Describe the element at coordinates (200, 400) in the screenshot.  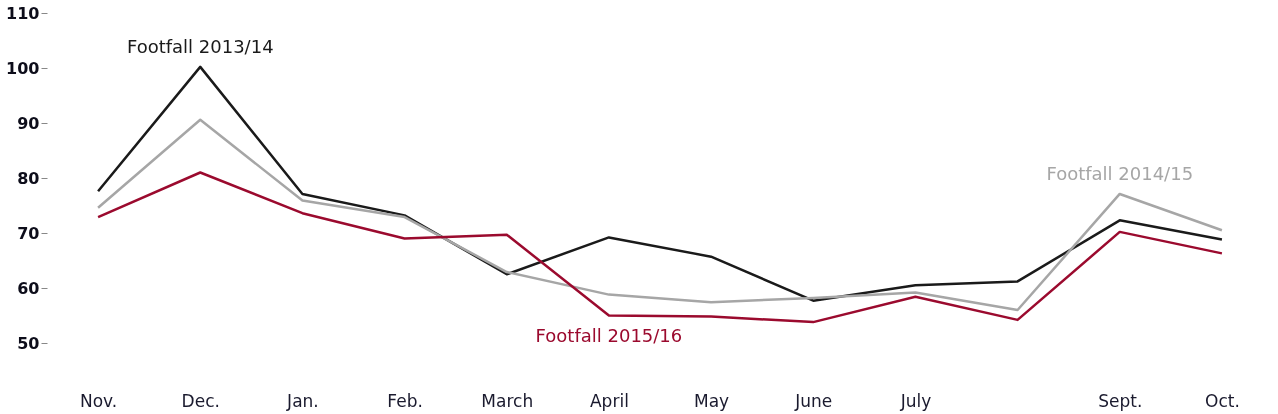
I see `x-tick-label: Dec.` at that location.